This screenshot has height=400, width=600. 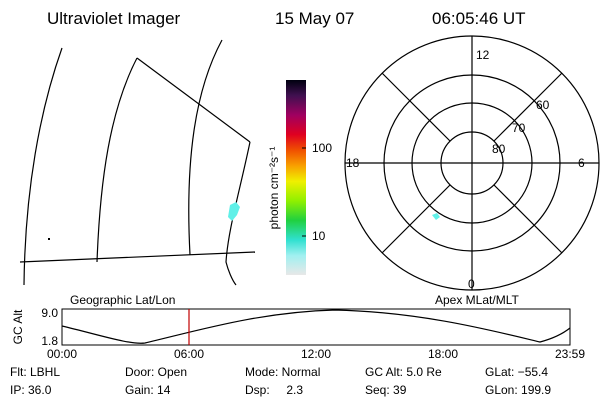 What do you see at coordinates (570, 354) in the screenshot?
I see `x-label: 23:59` at bounding box center [570, 354].